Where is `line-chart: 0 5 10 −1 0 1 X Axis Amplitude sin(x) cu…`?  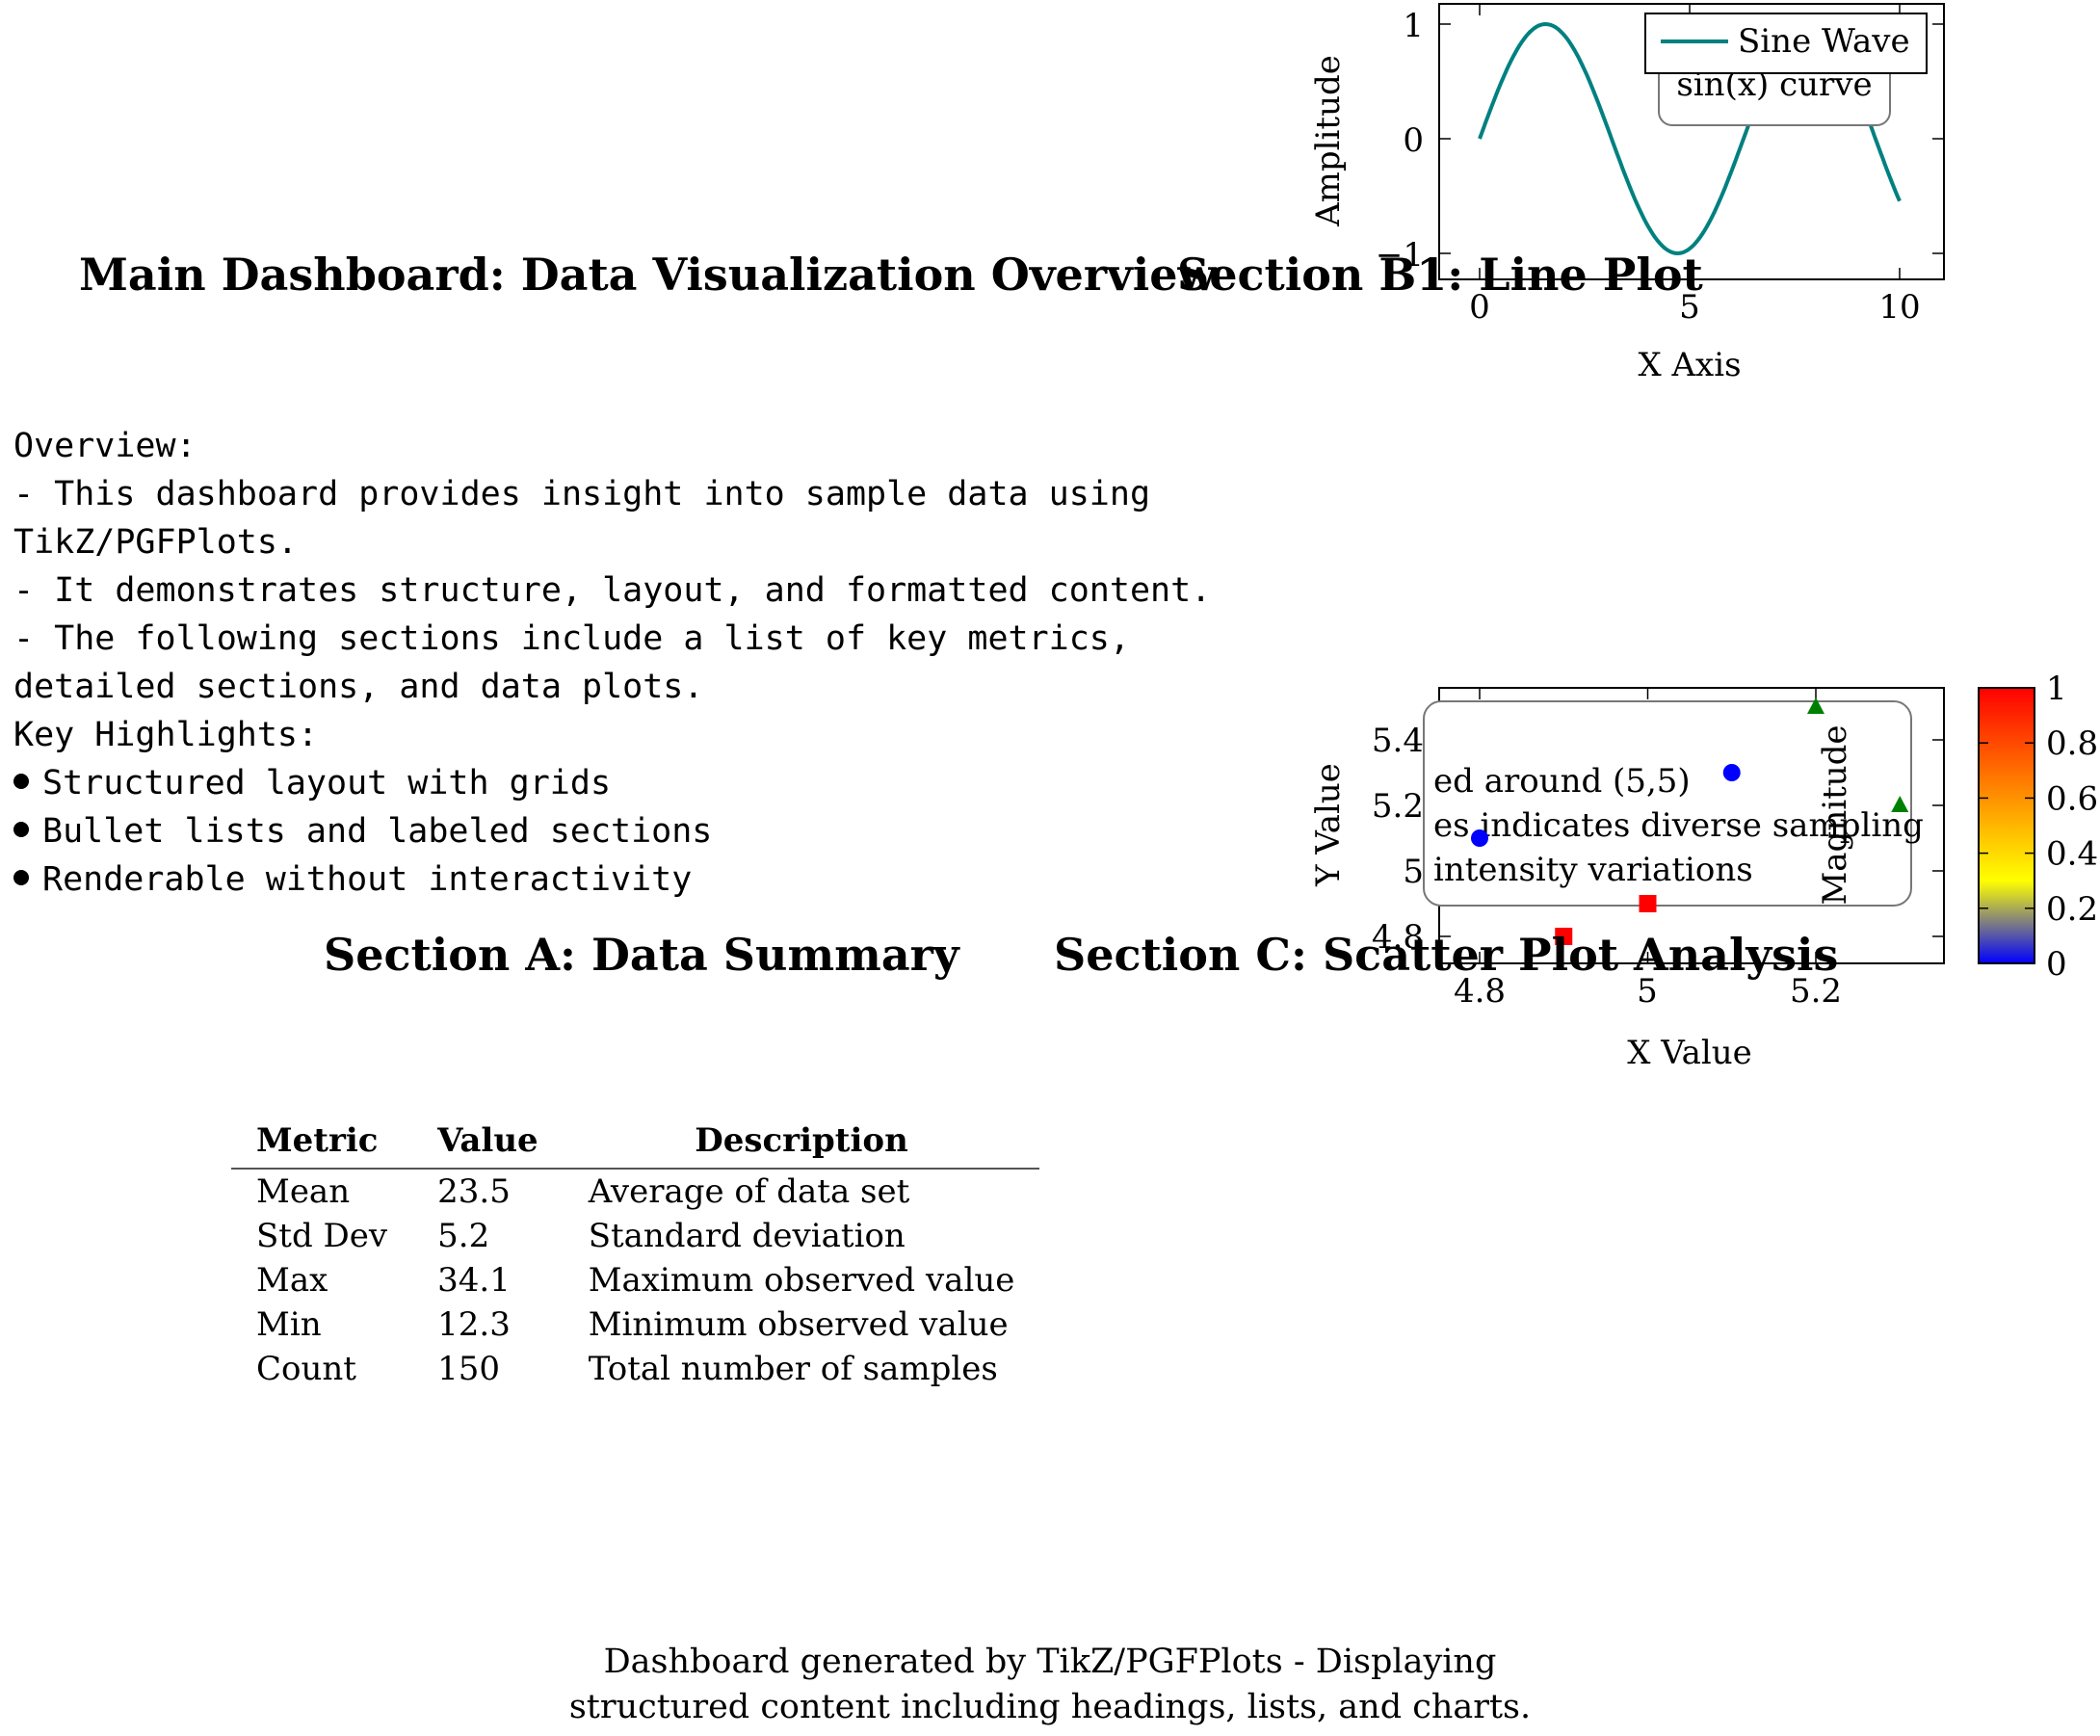 line-chart: 0 5 10 −1 0 1 X Axis Amplitude sin(x) cu… is located at coordinates (1627, 193).